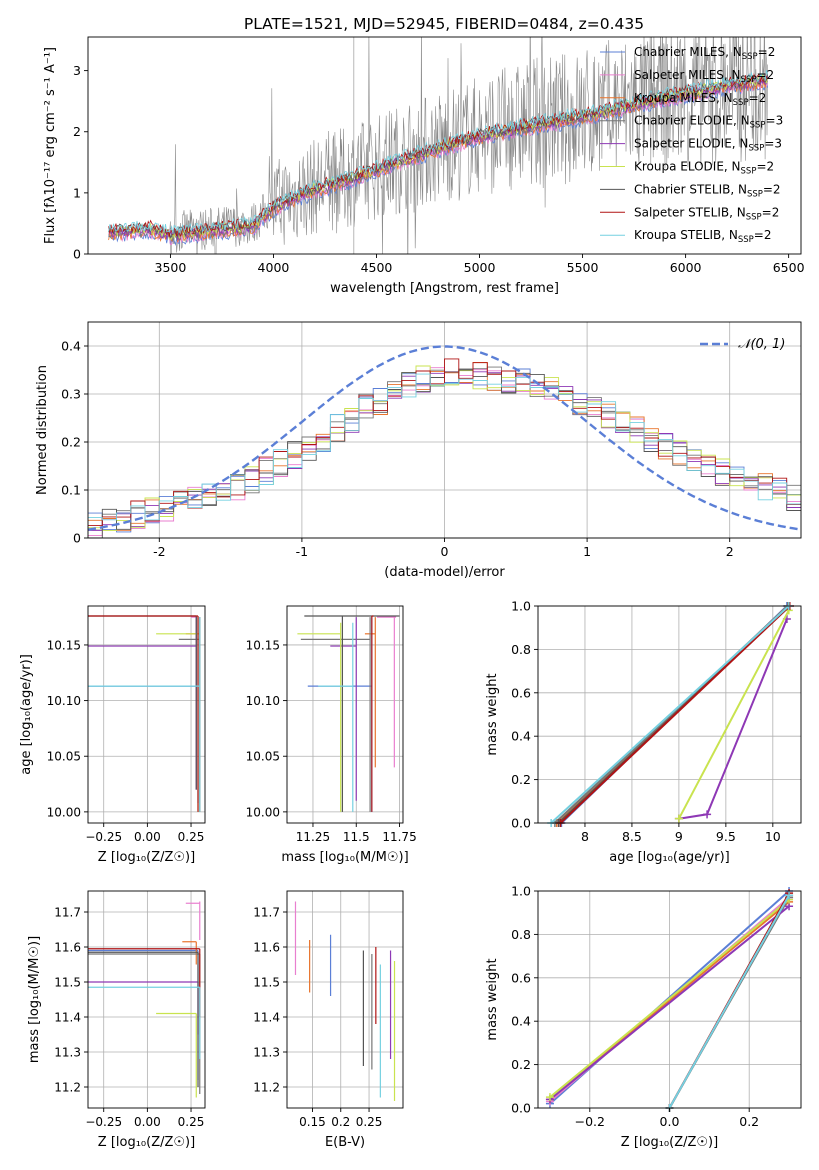 This screenshot has height=1170, width=819. I want to click on x-tick-label: −0.2, so click(590, 1121).